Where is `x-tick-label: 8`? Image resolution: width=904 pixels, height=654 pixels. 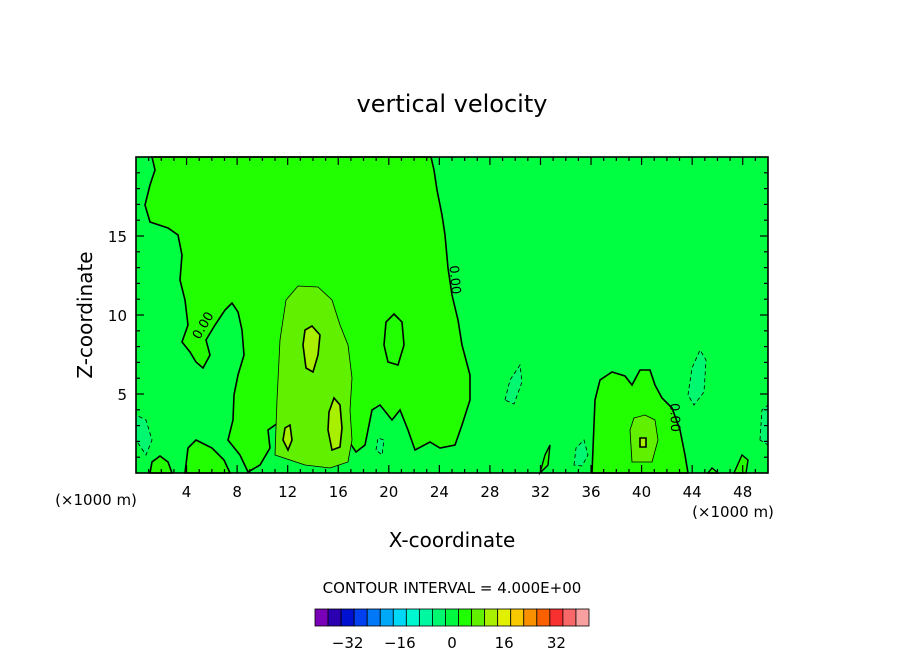
x-tick-label: 8 is located at coordinates (237, 492).